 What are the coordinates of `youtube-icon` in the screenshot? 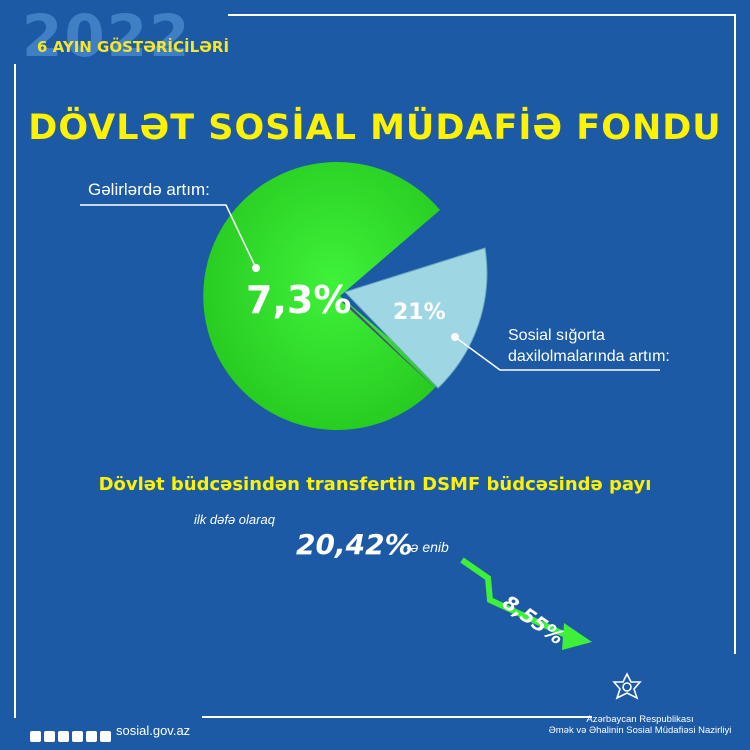 It's located at (91, 736).